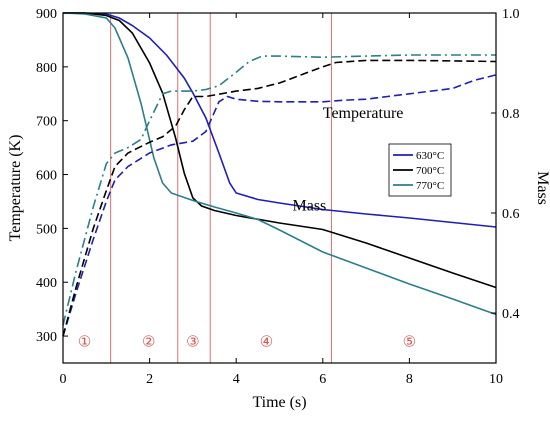 This screenshot has height=423, width=550. I want to click on x-tick-label-3: 6, so click(322, 379).